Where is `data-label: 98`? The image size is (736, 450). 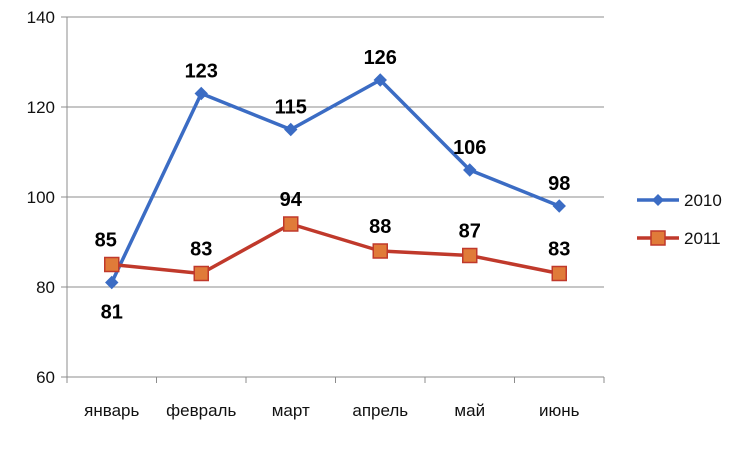 data-label: 98 is located at coordinates (559, 184).